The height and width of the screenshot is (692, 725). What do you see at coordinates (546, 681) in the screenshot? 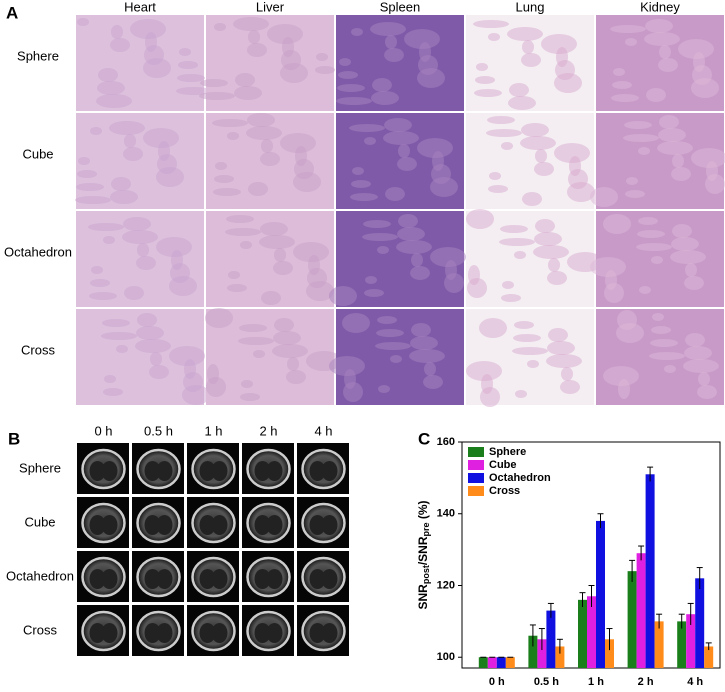
I see `x-tick-label: 0.5 h` at bounding box center [546, 681].